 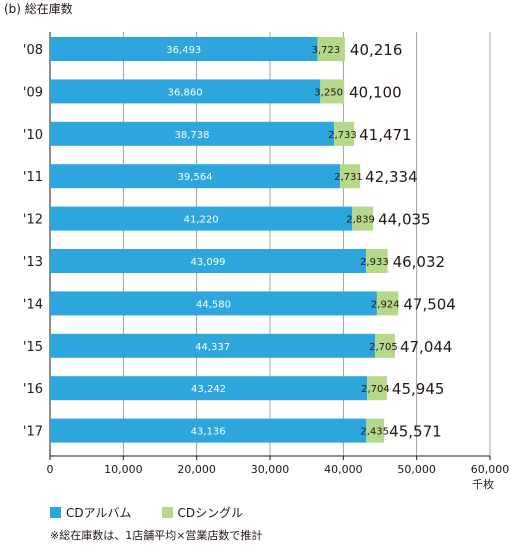 What do you see at coordinates (270, 469) in the screenshot?
I see `x-tick-label: 30,000` at bounding box center [270, 469].